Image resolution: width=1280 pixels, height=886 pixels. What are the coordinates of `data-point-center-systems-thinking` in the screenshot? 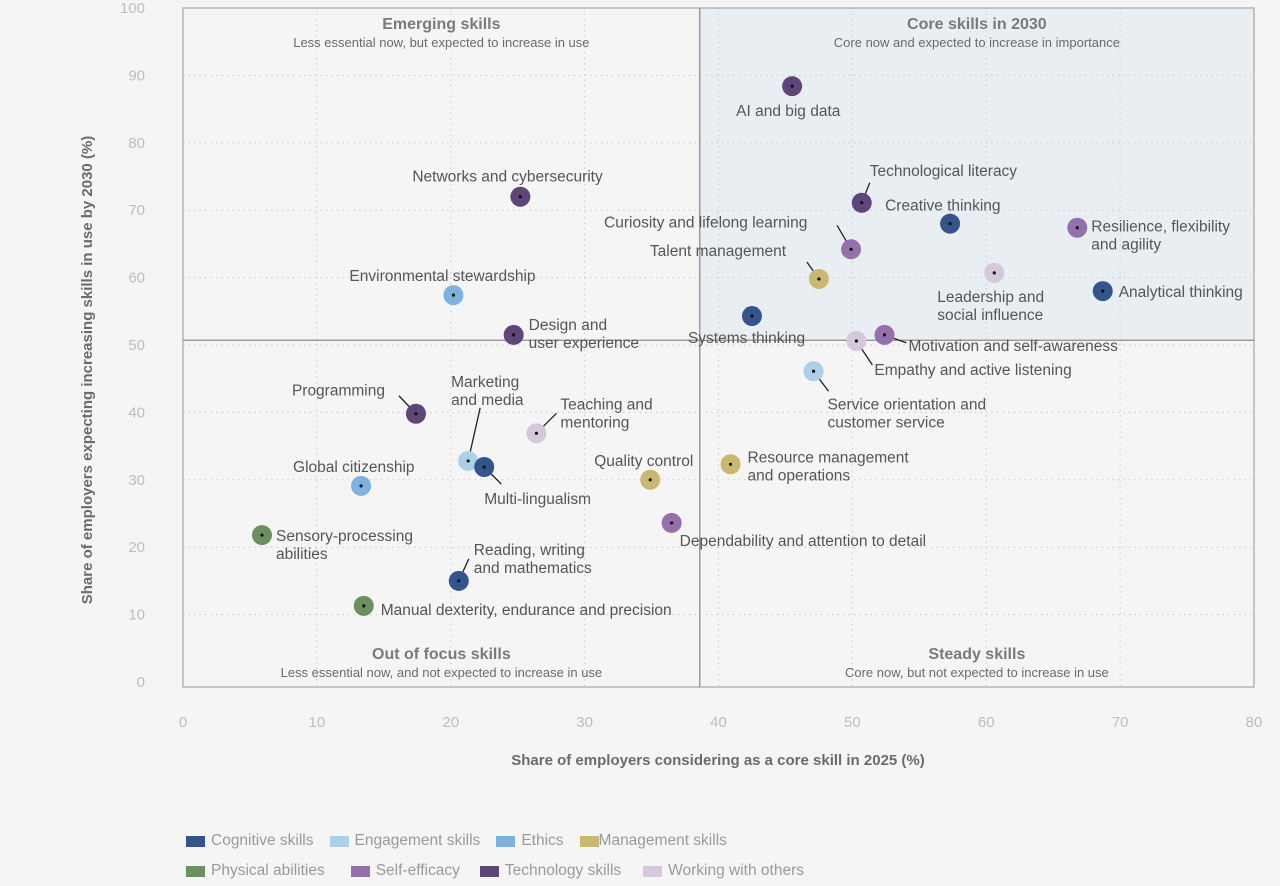 It's located at (752, 316).